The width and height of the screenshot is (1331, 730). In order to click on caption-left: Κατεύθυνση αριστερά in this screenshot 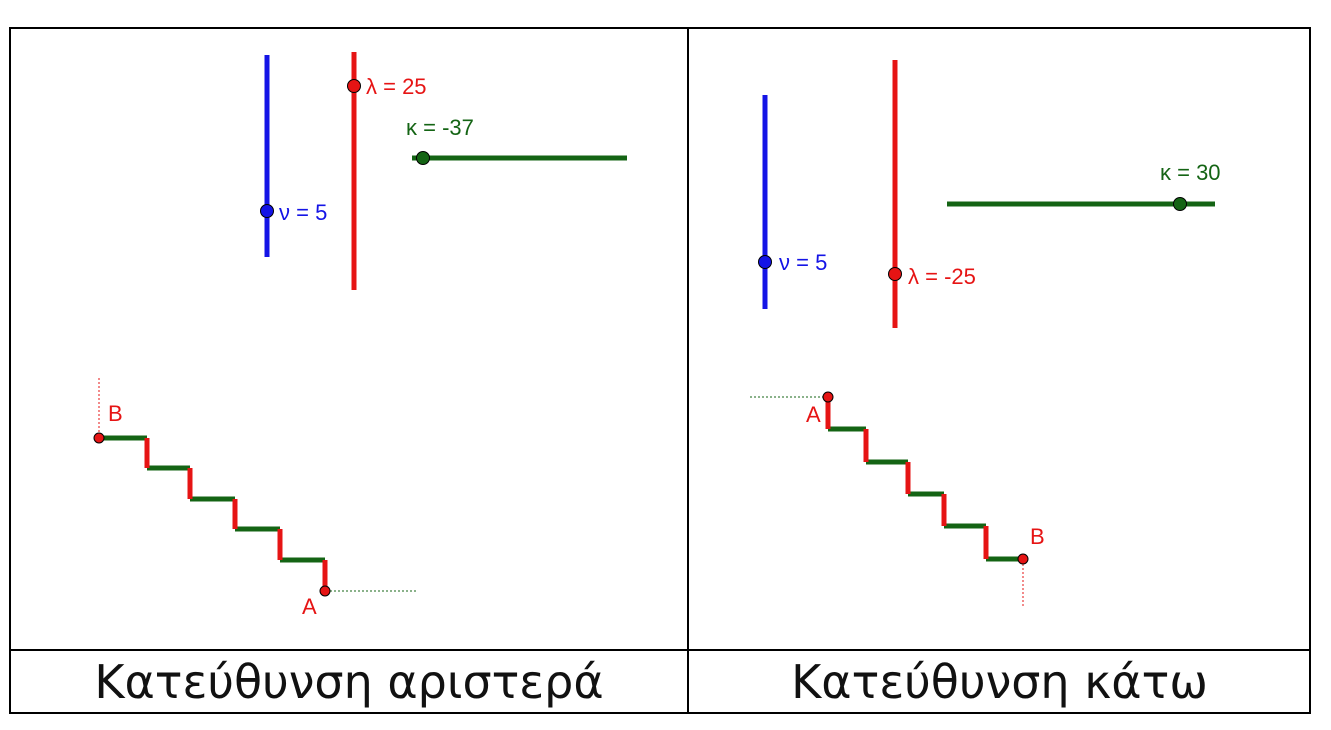, I will do `click(349, 682)`.